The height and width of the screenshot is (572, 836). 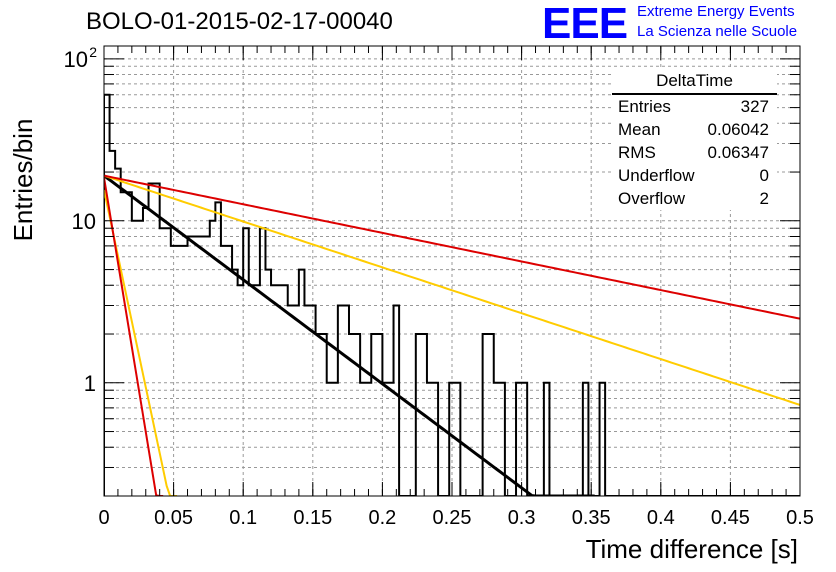 I want to click on organization-line-2: La Scienza nelle Scuole, so click(x=717, y=31).